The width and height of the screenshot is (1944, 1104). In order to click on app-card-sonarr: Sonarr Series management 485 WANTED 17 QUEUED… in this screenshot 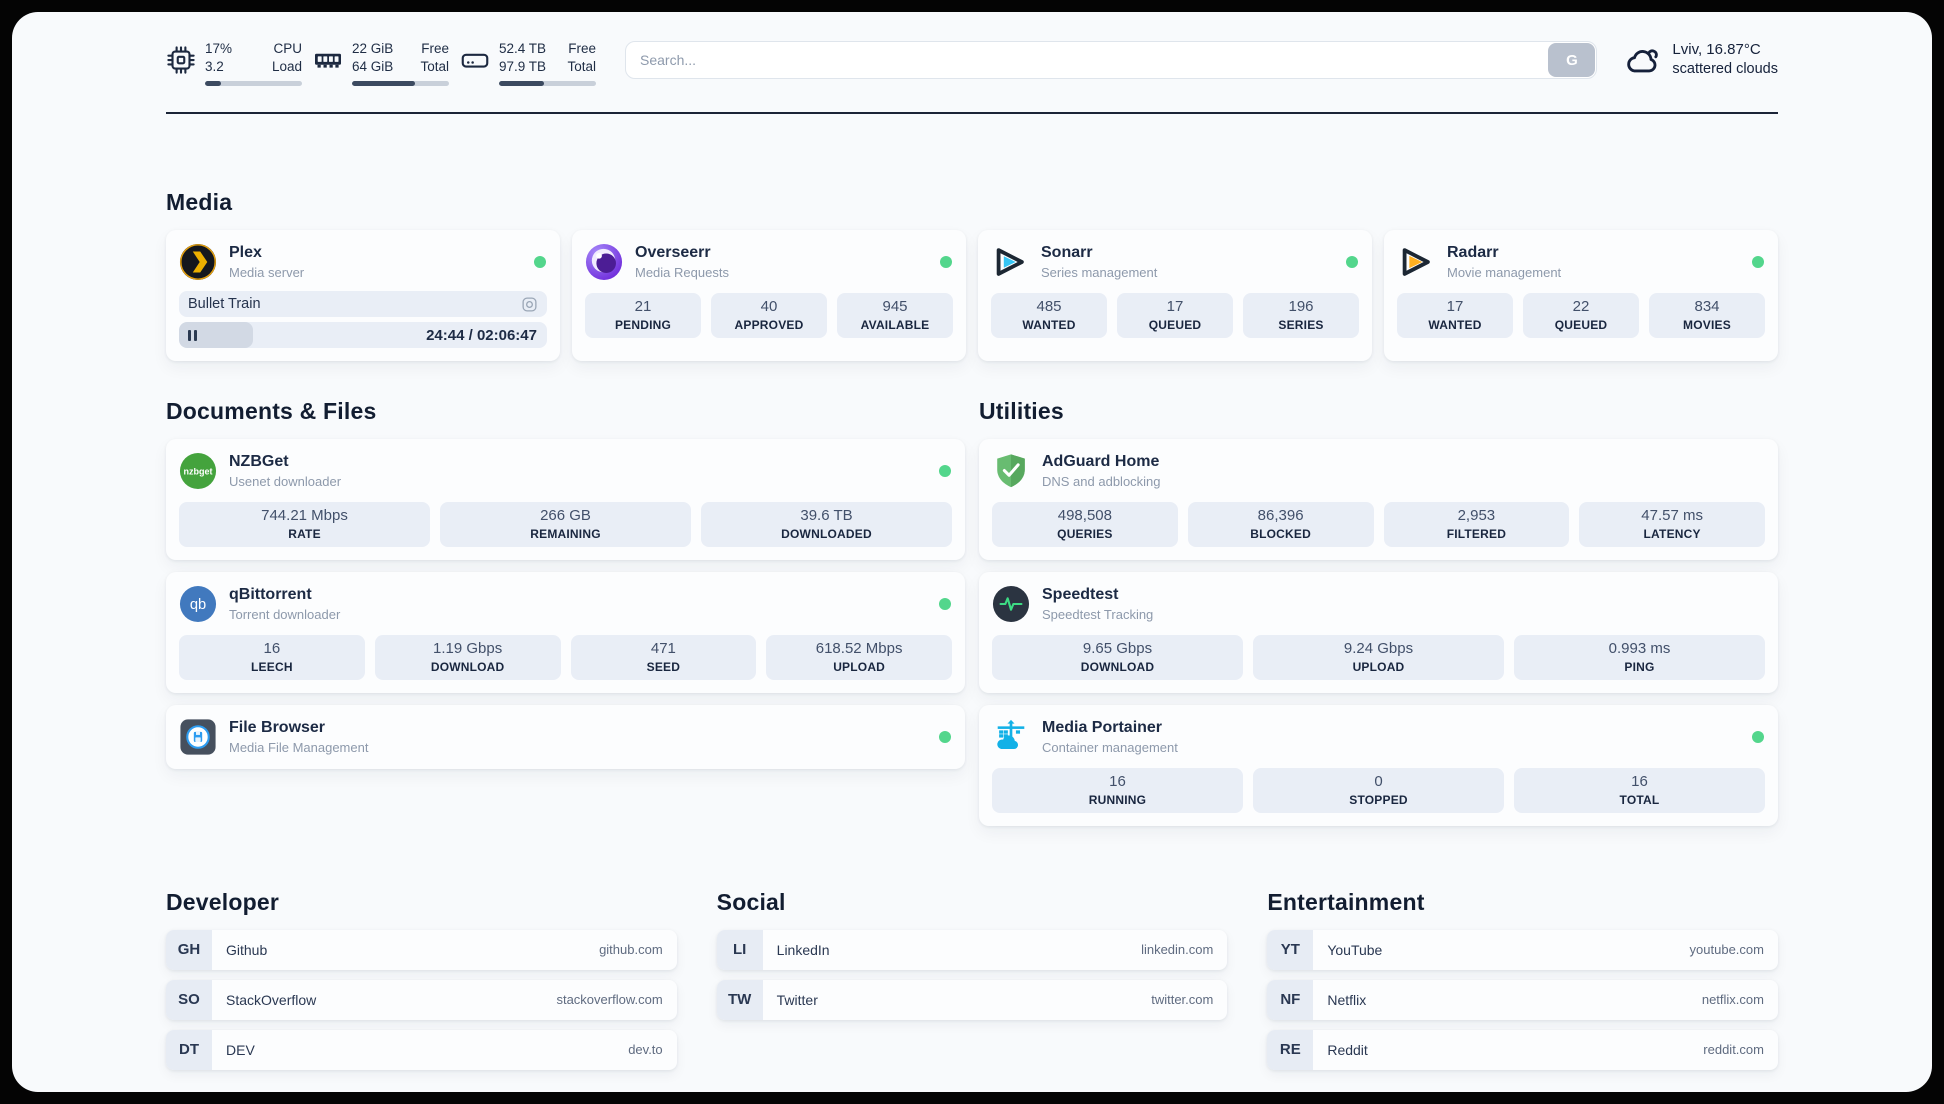, I will do `click(1175, 296)`.